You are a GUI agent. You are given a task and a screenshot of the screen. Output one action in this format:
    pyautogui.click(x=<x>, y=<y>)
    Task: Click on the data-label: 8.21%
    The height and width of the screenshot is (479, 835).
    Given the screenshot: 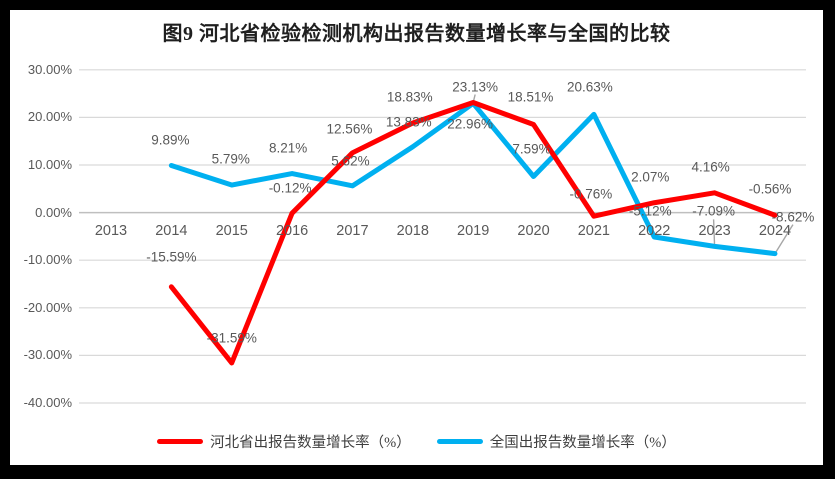 What is the action you would take?
    pyautogui.click(x=288, y=148)
    